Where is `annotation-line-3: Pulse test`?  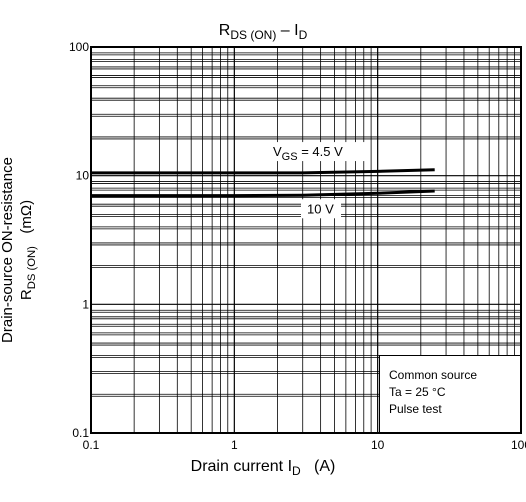
annotation-line-3: Pulse test is located at coordinates (454, 409).